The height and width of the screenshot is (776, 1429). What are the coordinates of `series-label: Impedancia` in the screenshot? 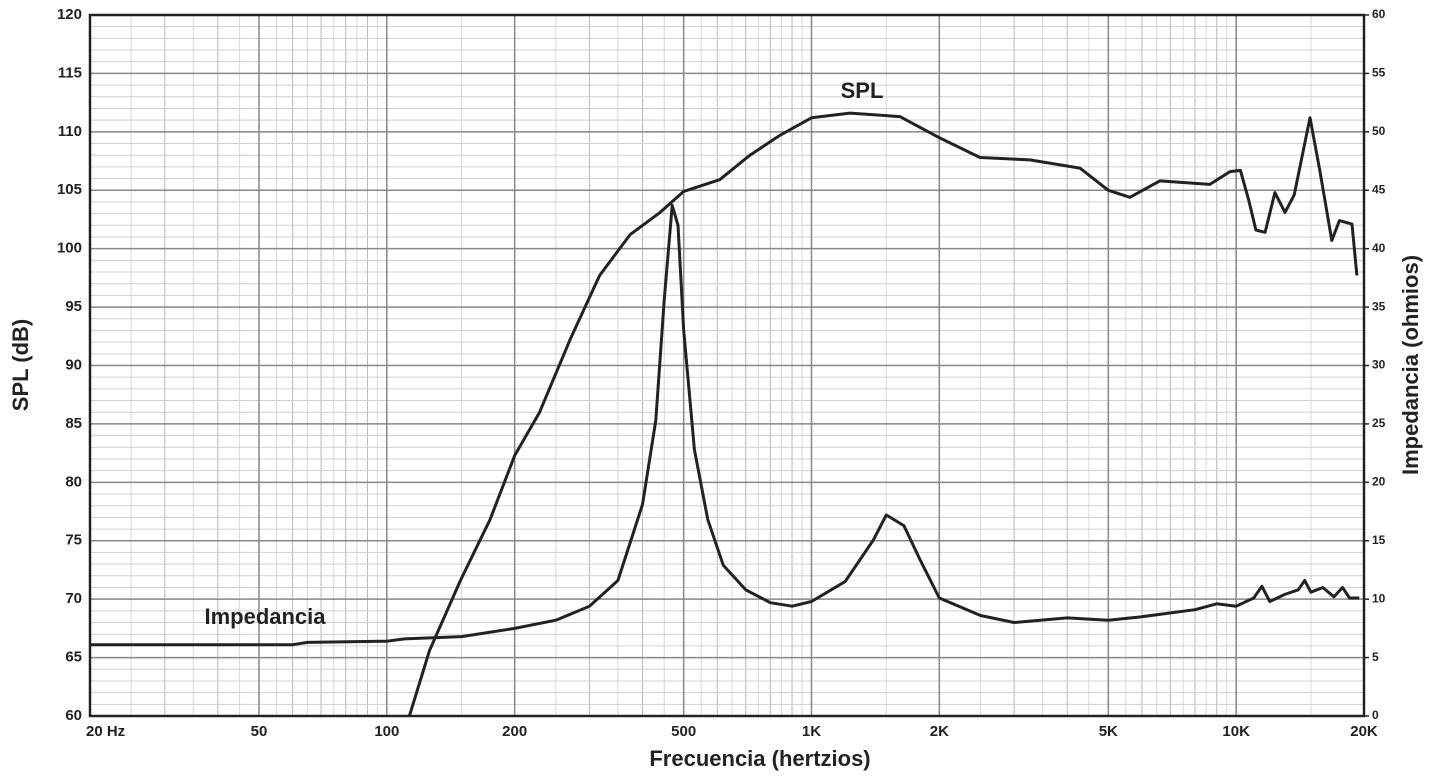 It's located at (265, 616).